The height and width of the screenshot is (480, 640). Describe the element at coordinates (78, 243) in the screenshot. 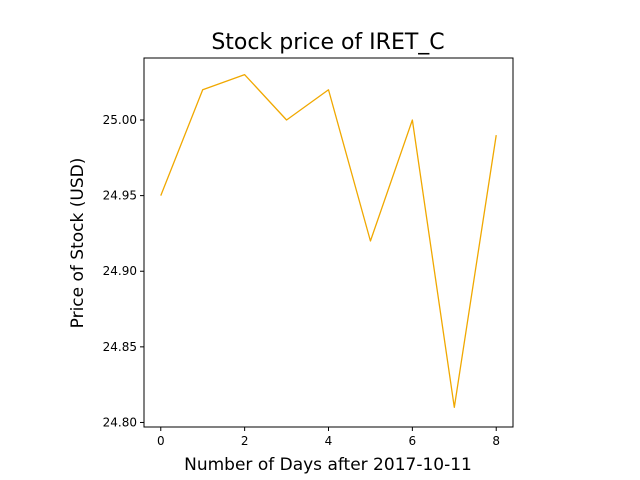

I see `y-axis-label: Price of Stock (USD)` at that location.